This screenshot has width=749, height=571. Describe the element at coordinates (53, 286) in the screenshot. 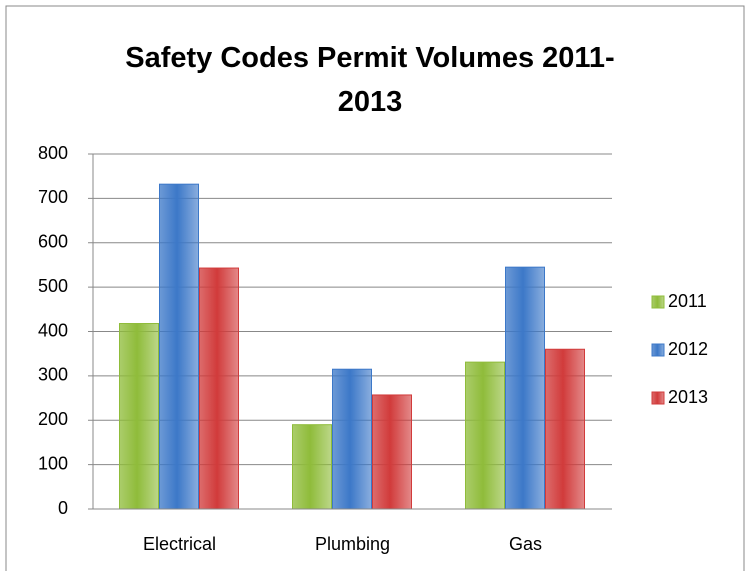

I see `y-tick-label: 500` at that location.